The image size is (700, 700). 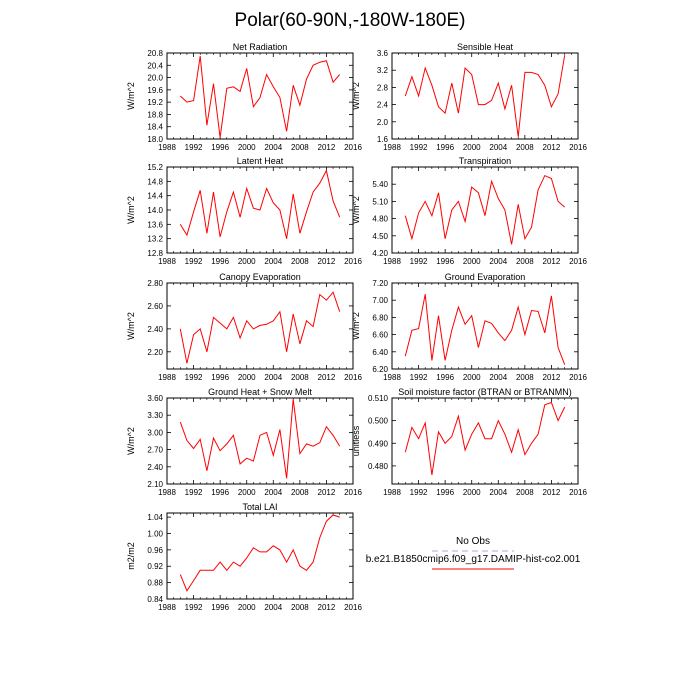 What do you see at coordinates (155, 566) in the screenshot?
I see `y-tick-label: 0.92` at bounding box center [155, 566].